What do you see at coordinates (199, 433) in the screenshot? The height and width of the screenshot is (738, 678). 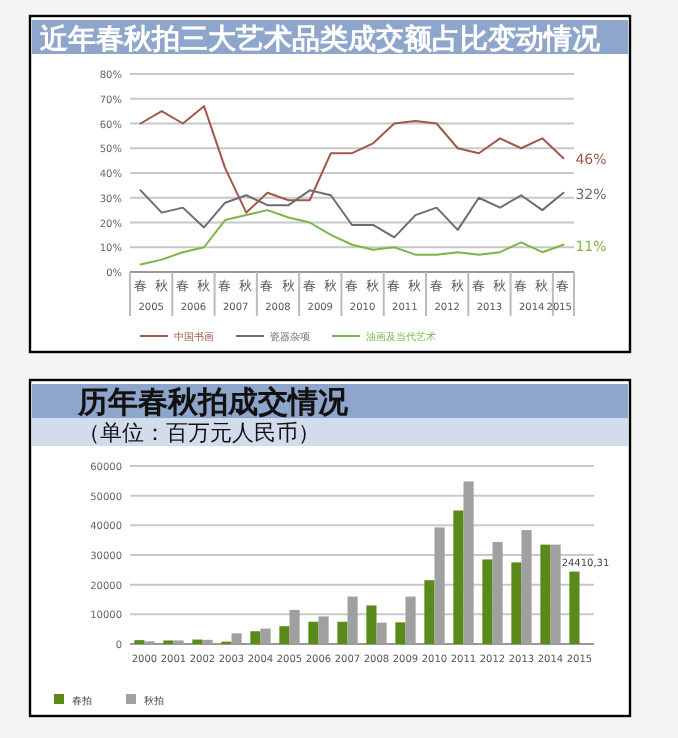 I see `chart-subtitle: （单位：百万元人民币）` at bounding box center [199, 433].